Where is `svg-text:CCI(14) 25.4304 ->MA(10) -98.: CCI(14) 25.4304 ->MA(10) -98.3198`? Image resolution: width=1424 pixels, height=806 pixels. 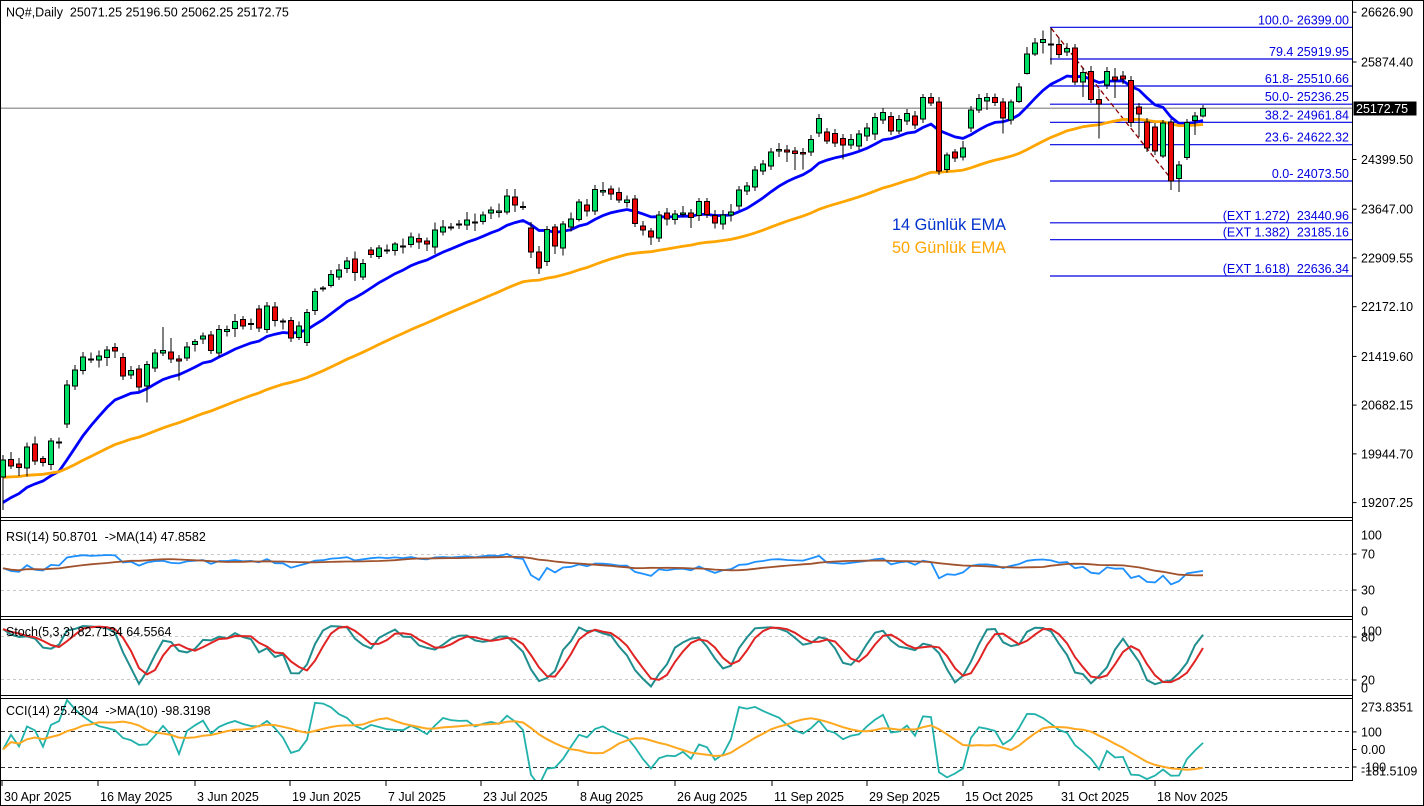
svg-text:CCI(14) 25.4304 ->MA(10) -98.: CCI(14) 25.4304 ->MA(10) -98.3198 is located at coordinates (108, 711).